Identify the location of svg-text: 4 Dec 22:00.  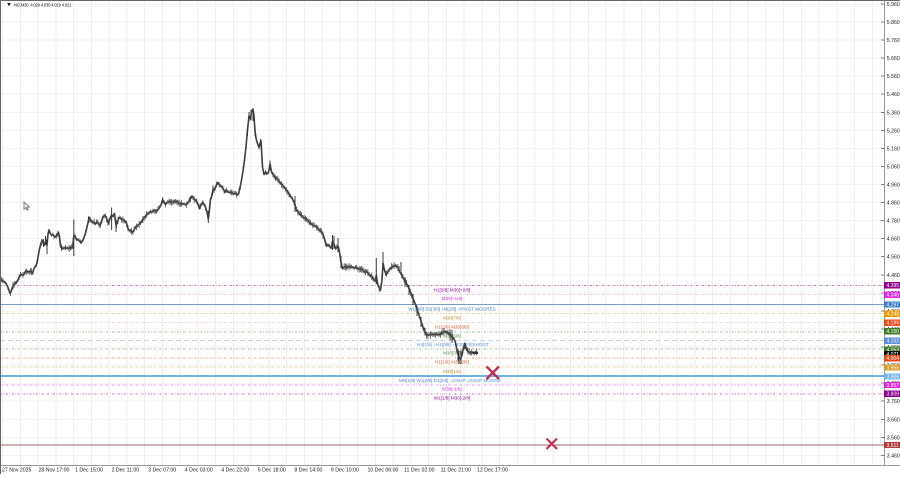
(235, 471).